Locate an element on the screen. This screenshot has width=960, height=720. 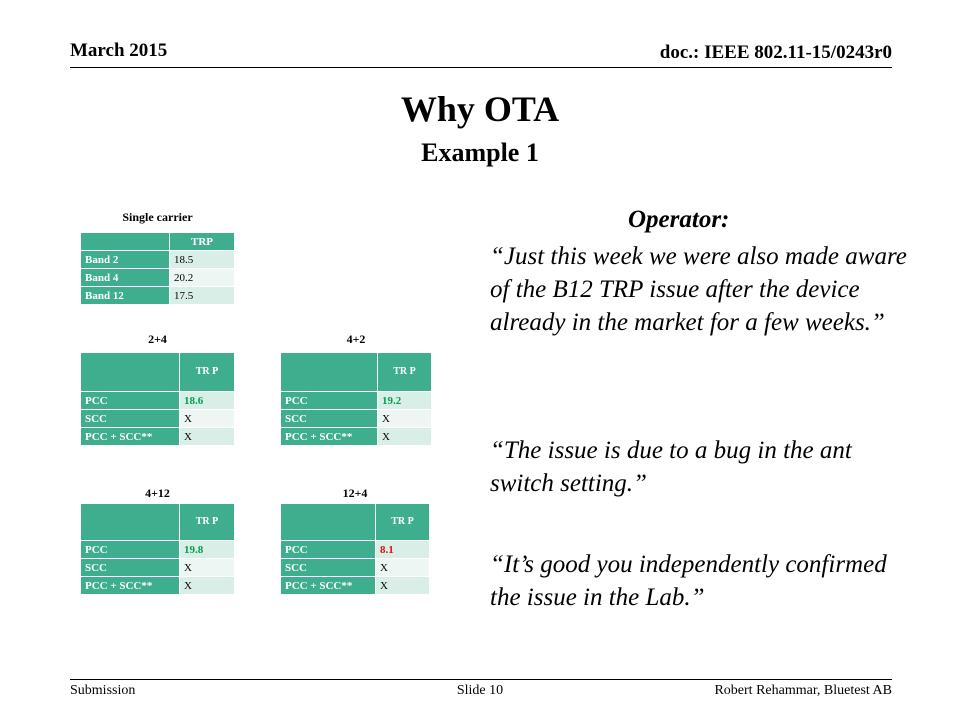
table-row: PCC 18.6 is located at coordinates (157, 400).